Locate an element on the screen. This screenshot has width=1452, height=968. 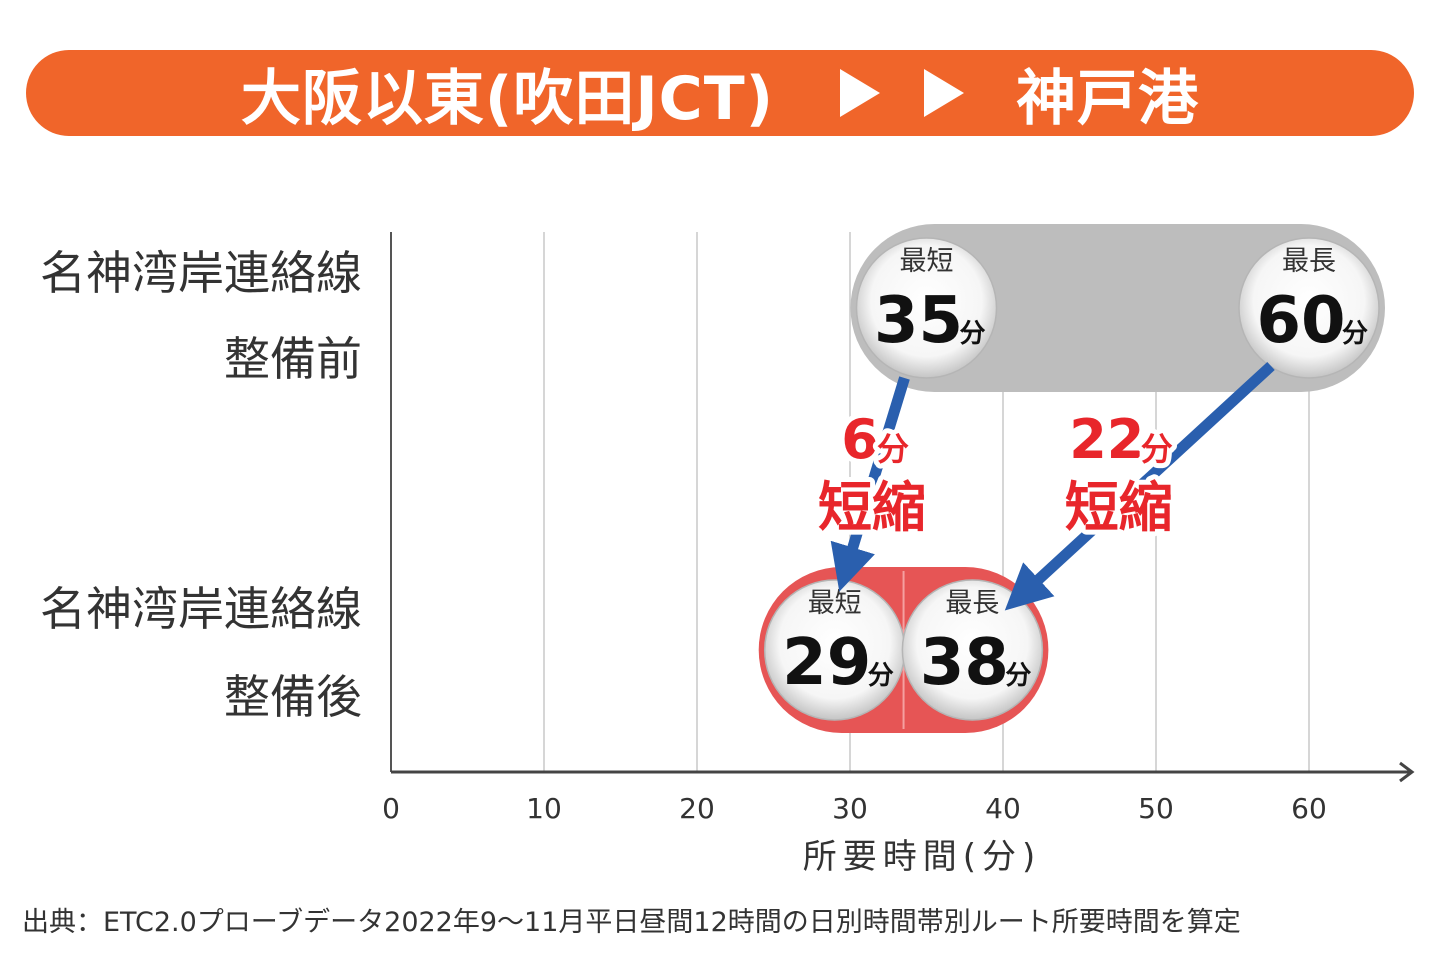
time-value: 38 is located at coordinates (964, 663).